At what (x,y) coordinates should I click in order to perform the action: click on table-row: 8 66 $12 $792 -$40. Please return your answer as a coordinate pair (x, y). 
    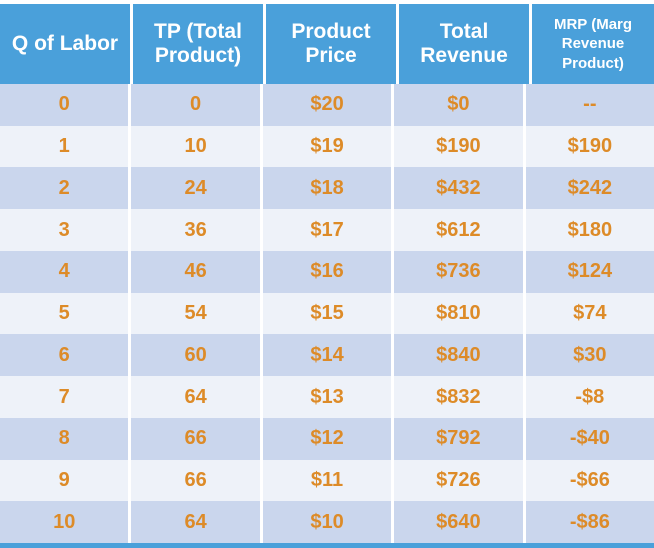
    Looking at the image, I should click on (327, 438).